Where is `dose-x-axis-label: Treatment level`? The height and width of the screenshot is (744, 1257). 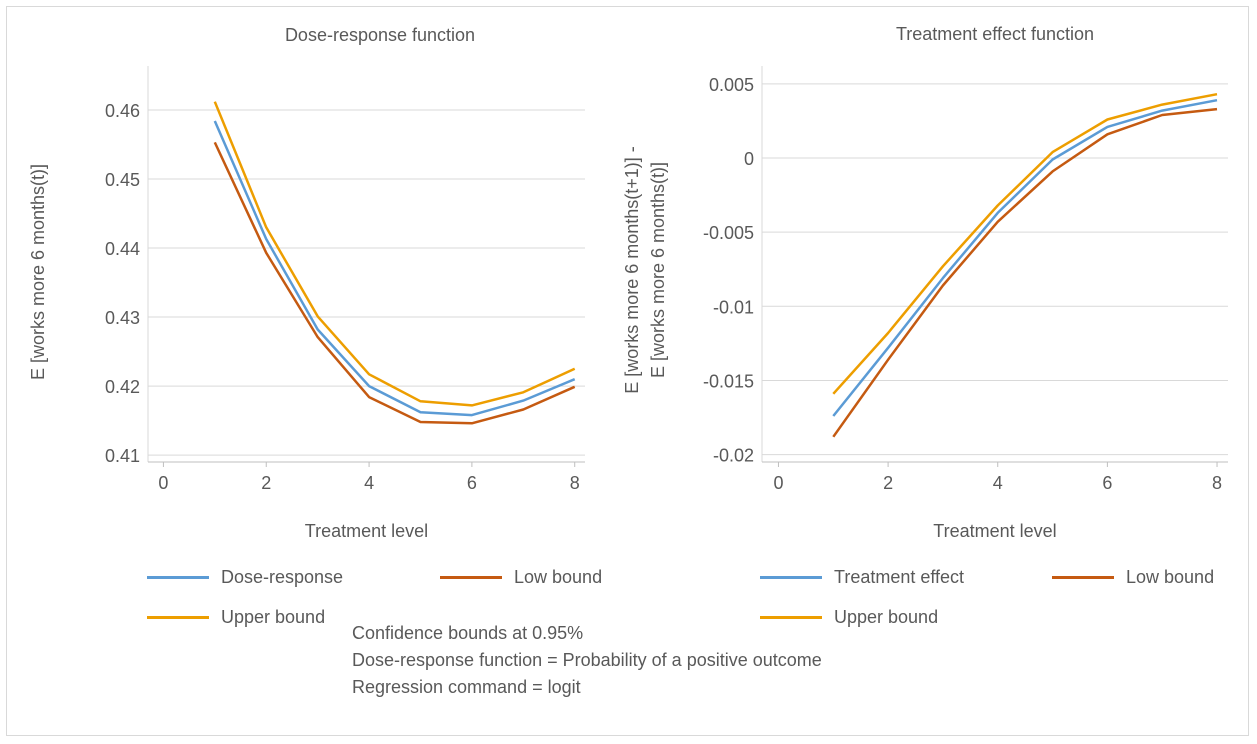 dose-x-axis-label: Treatment level is located at coordinates (366, 530).